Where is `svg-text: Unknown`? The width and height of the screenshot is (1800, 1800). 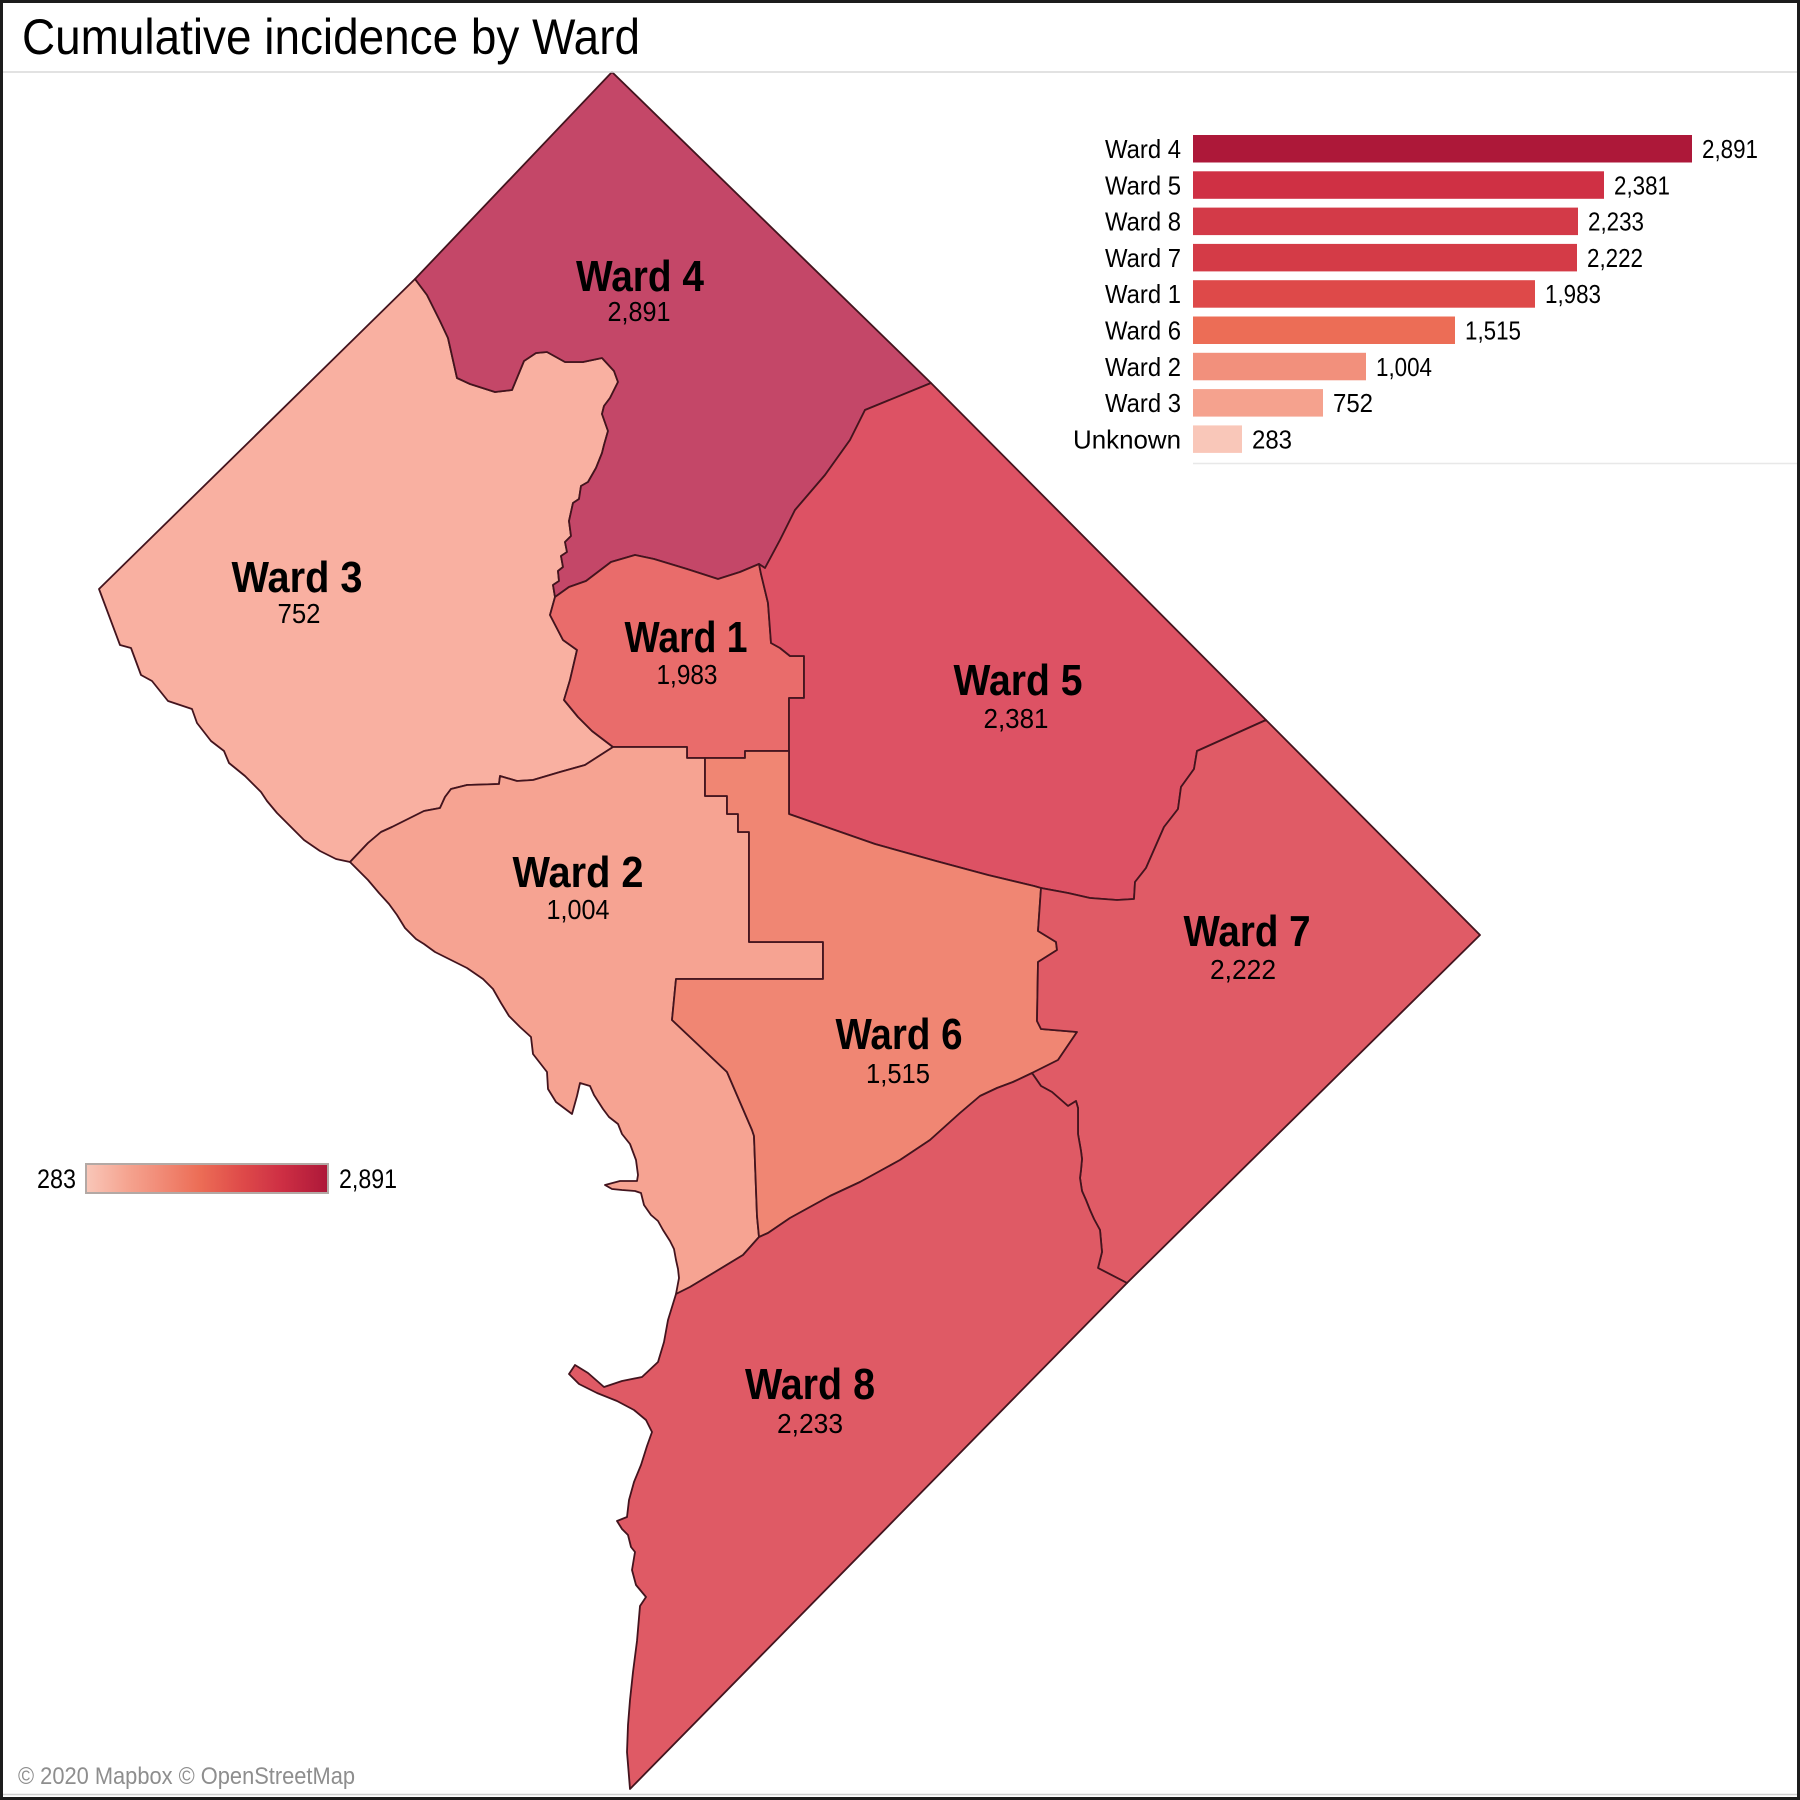
svg-text: Unknown is located at coordinates (1127, 439).